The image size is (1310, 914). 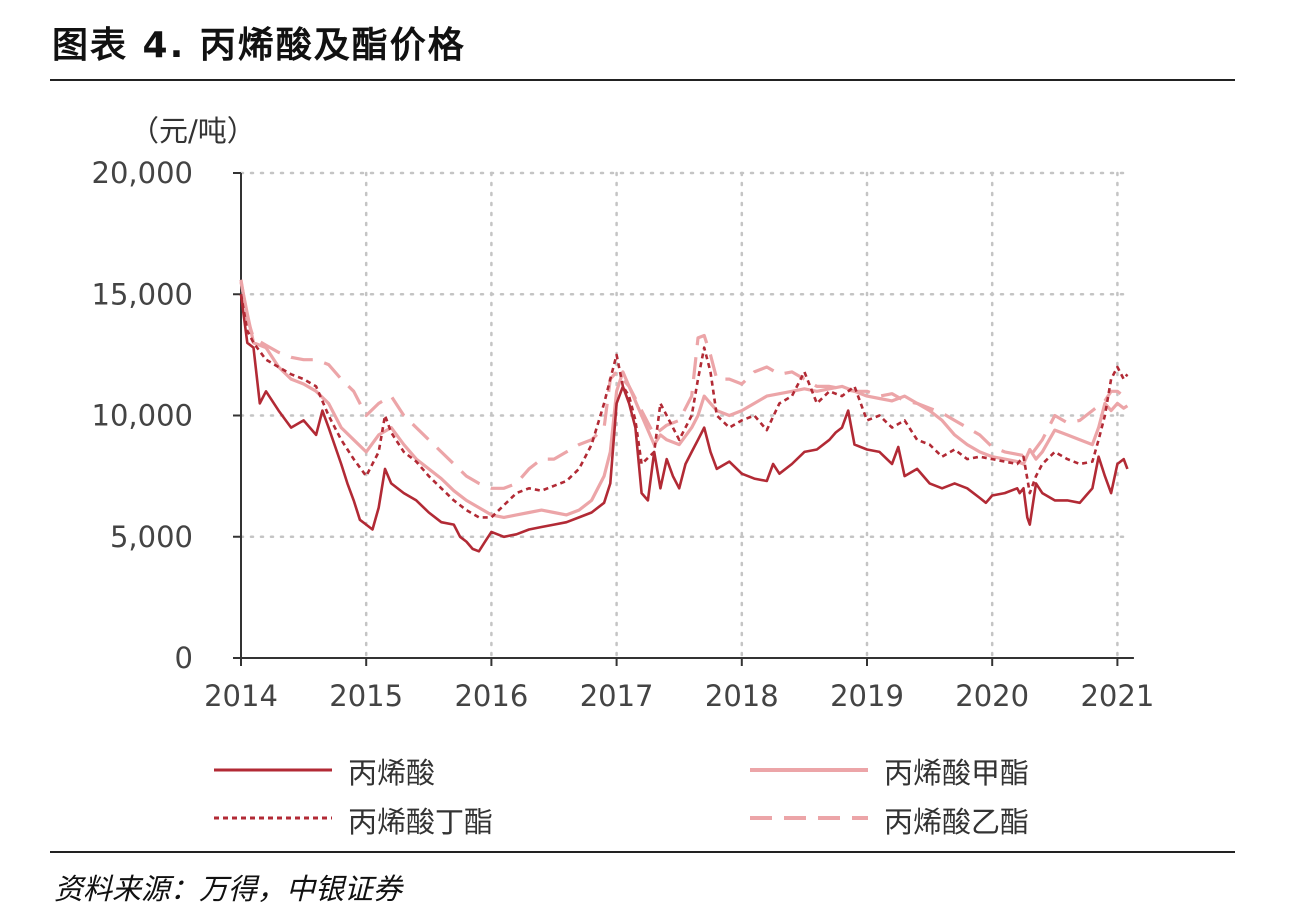 What do you see at coordinates (742, 696) in the screenshot?
I see `x-tick-label: 2018` at bounding box center [742, 696].